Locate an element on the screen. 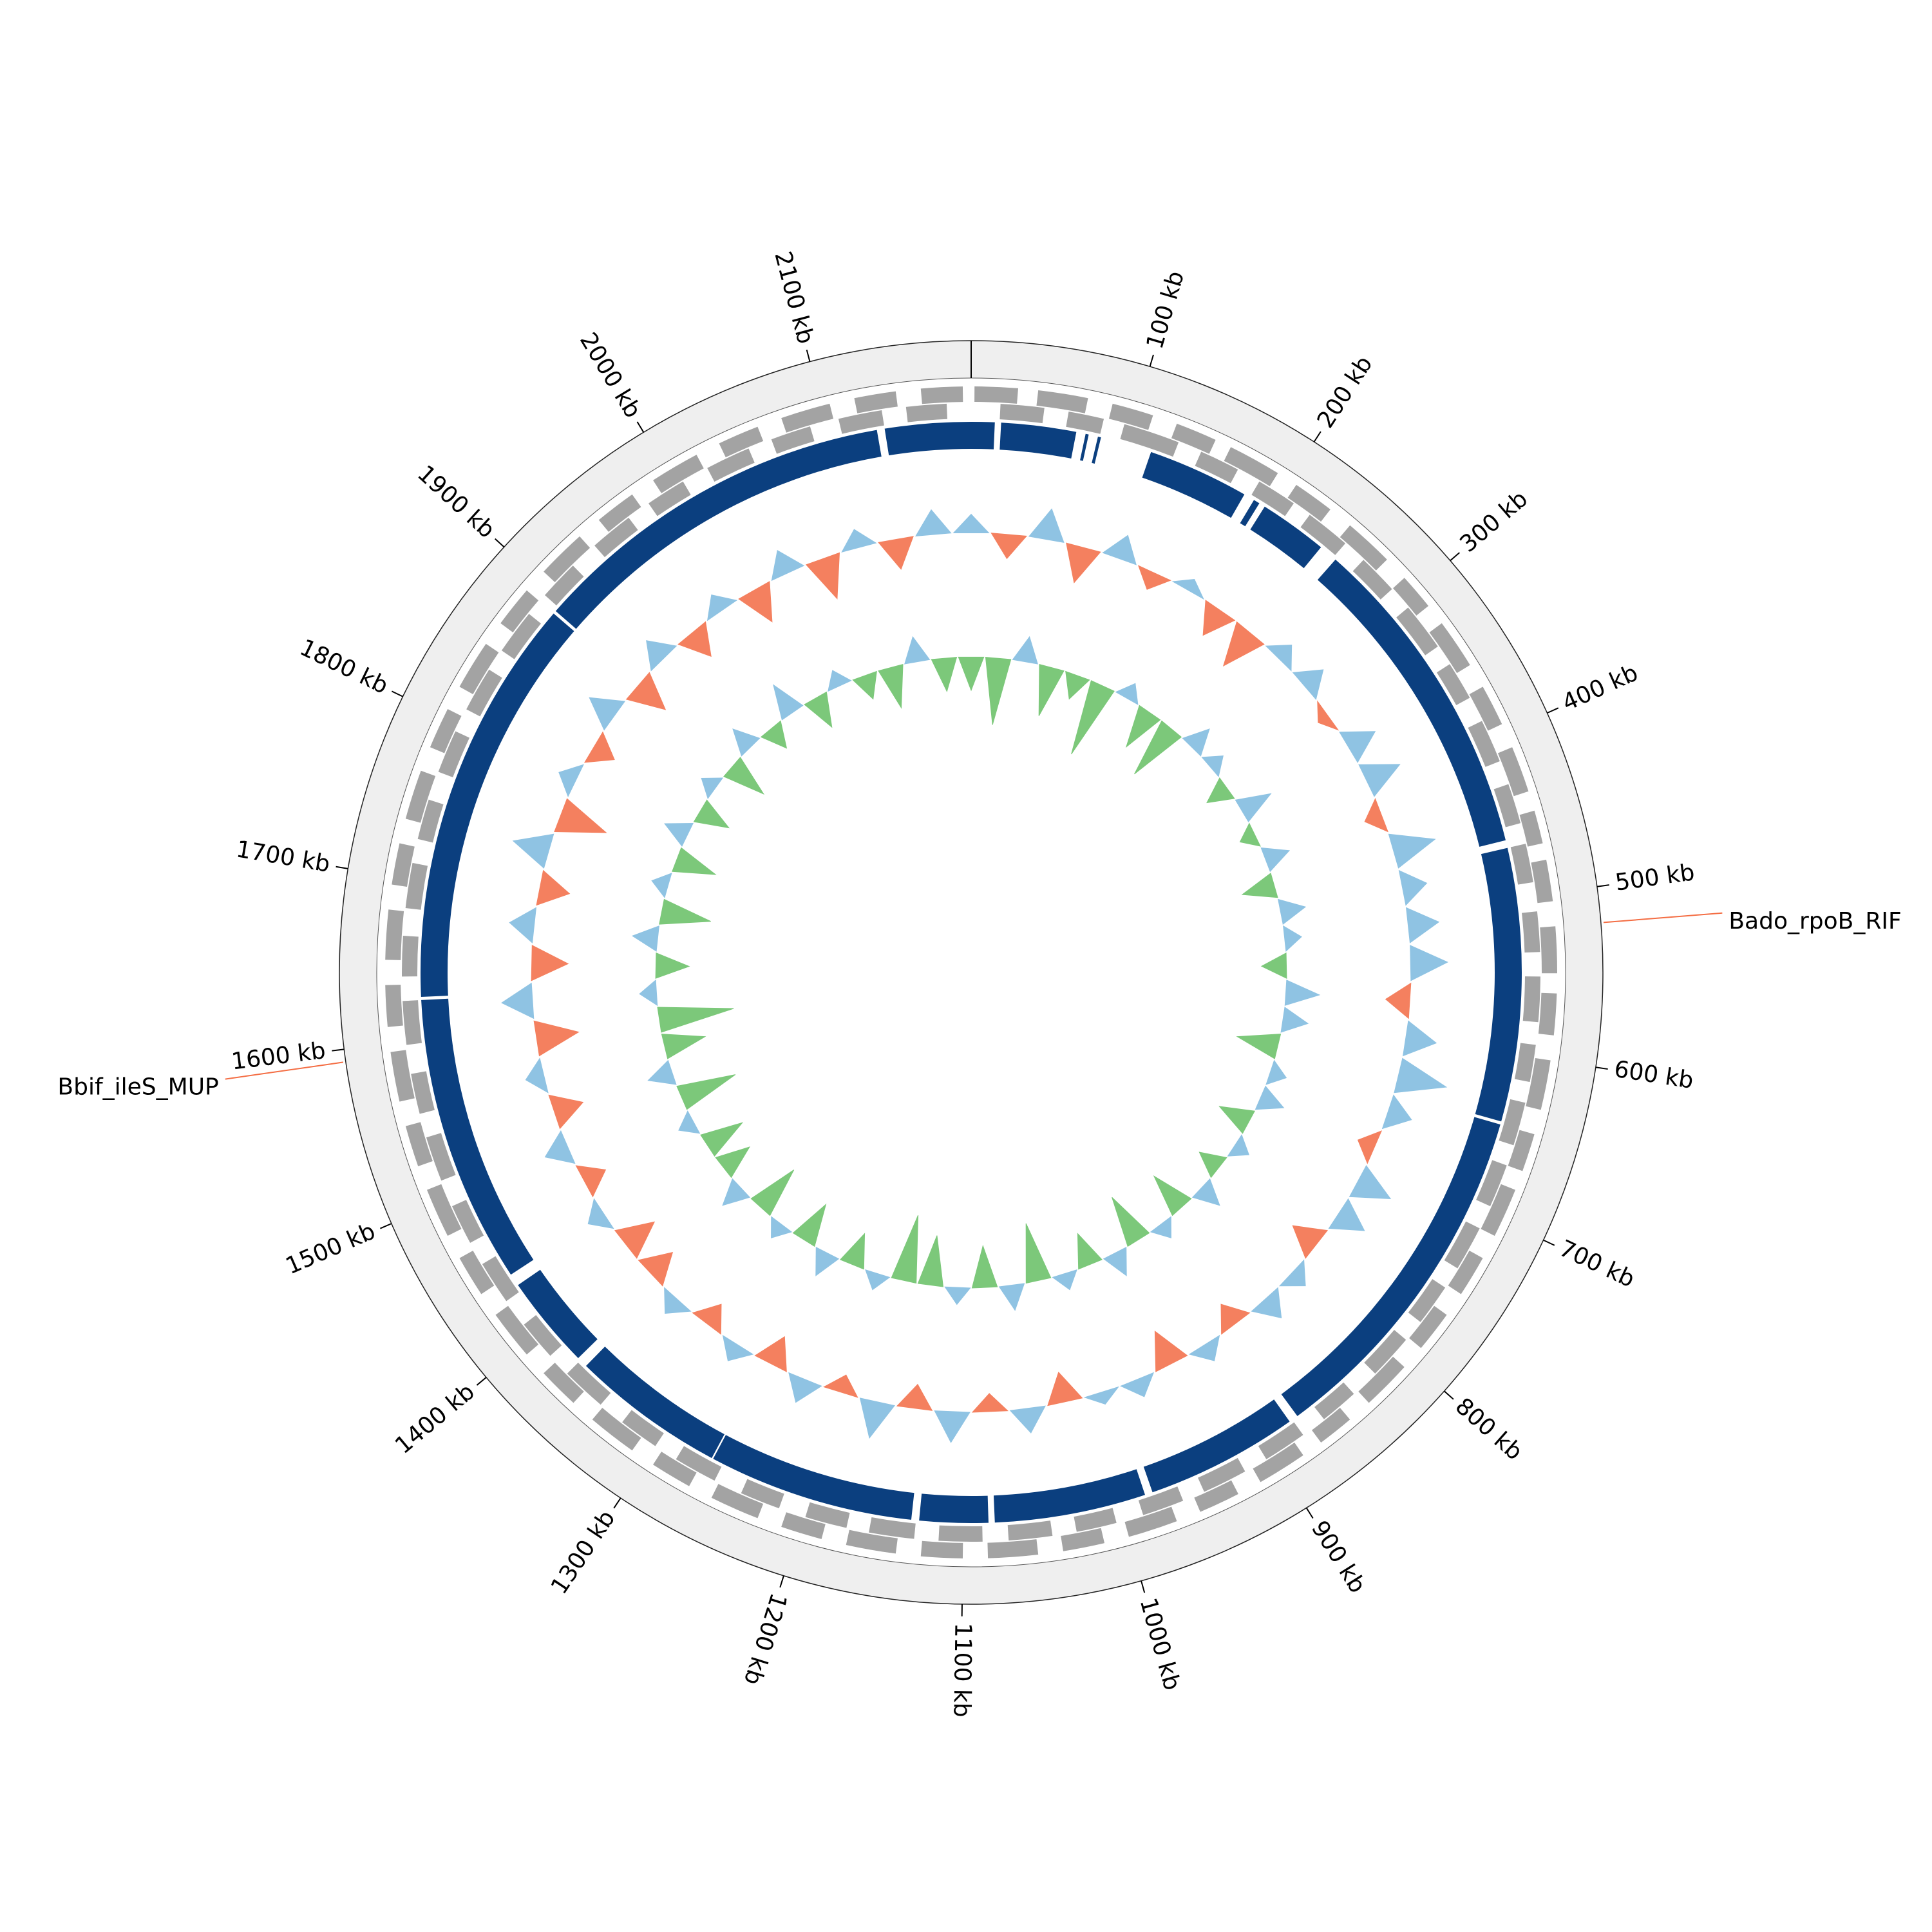 Image resolution: width=1932 pixels, height=1932 pixels. tick-label: 1100 kb is located at coordinates (962, 1671).